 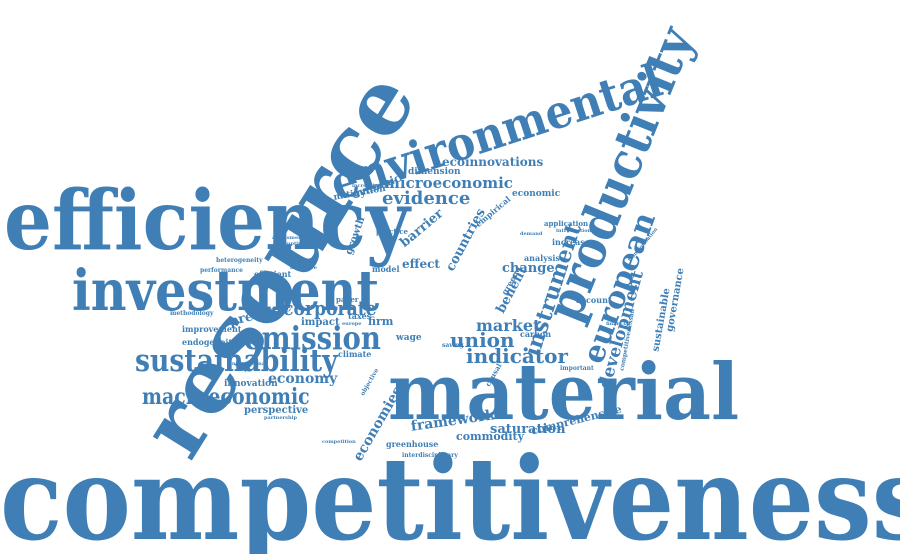 What do you see at coordinates (207, 221) in the screenshot?
I see `word-efficiency: efficiency` at bounding box center [207, 221].